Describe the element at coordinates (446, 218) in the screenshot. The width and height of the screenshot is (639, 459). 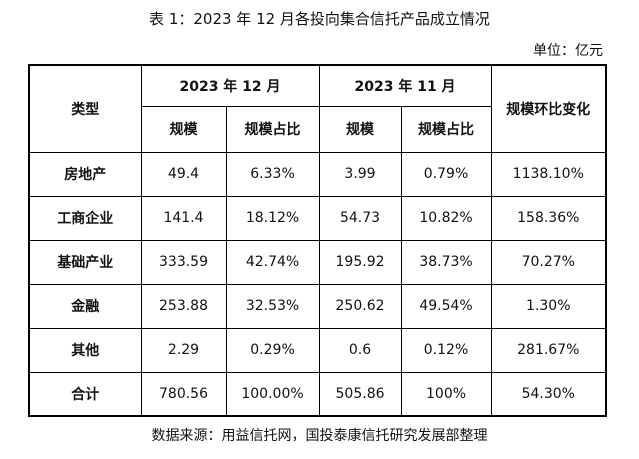
I see `table-cell: 10.82%` at that location.